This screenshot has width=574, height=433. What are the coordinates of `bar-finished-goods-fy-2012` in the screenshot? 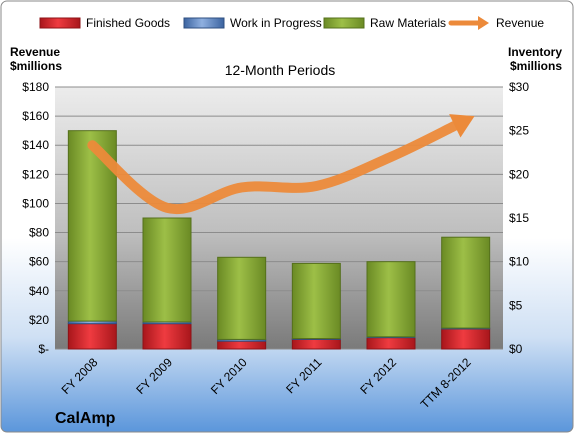 It's located at (391, 343).